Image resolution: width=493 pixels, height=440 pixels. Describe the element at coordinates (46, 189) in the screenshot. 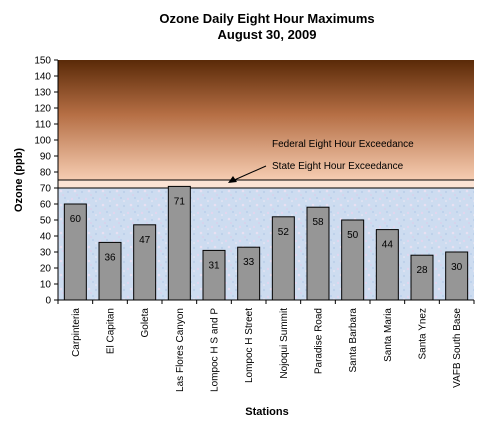

I see `y-tick-label: 70` at that location.